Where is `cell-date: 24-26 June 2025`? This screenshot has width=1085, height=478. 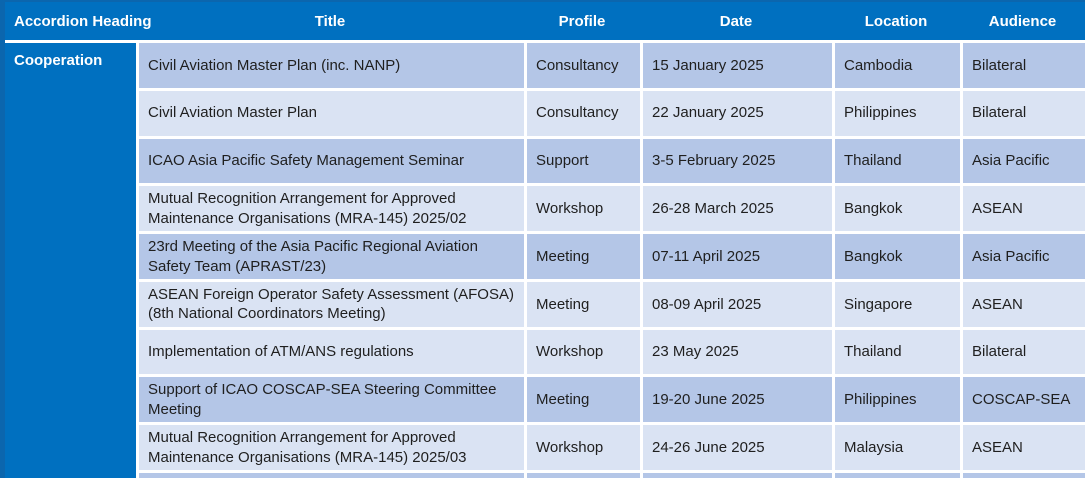 cell-date: 24-26 June 2025 is located at coordinates (737, 448).